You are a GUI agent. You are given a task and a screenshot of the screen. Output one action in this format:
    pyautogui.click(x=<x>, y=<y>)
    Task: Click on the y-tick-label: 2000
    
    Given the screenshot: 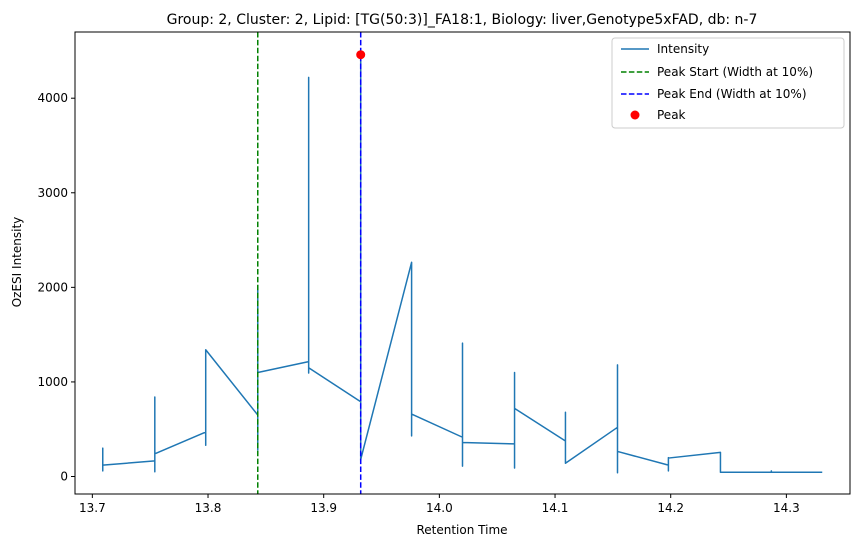 What is the action you would take?
    pyautogui.click(x=52, y=287)
    